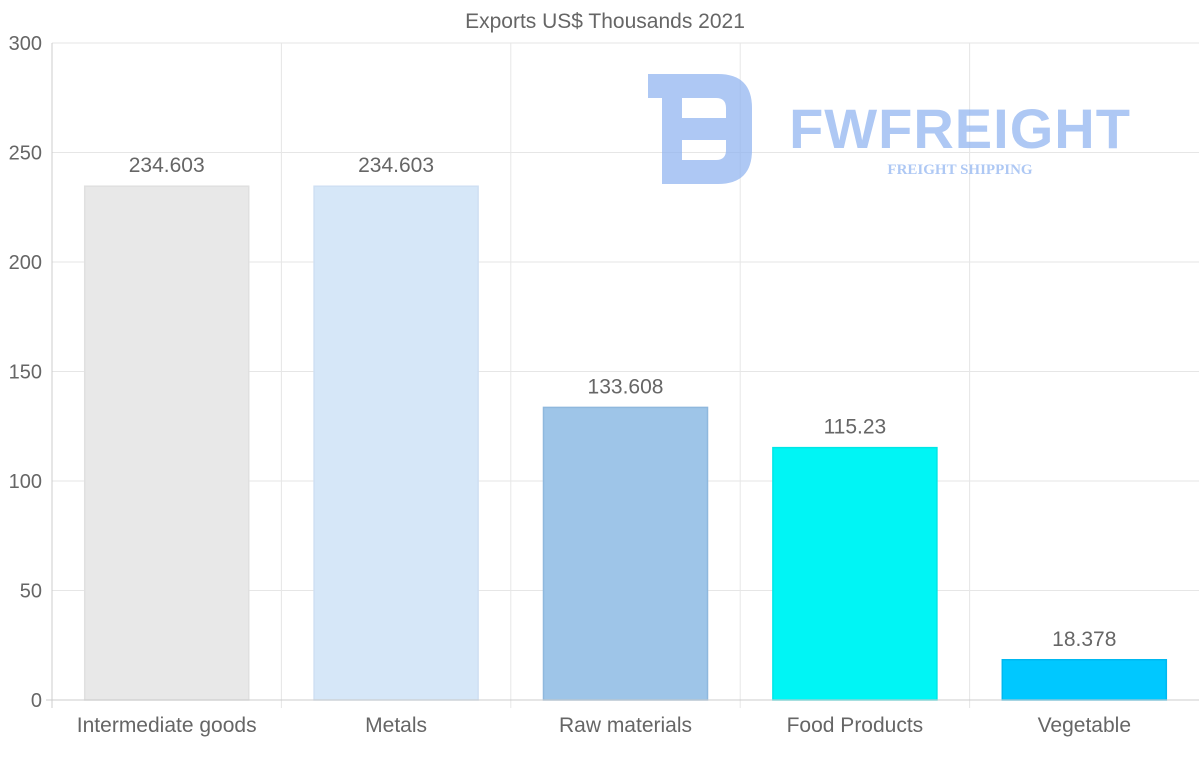 Image resolution: width=1200 pixels, height=768 pixels. Describe the element at coordinates (167, 725) in the screenshot. I see `x-tick-label: Intermediate goods` at that location.